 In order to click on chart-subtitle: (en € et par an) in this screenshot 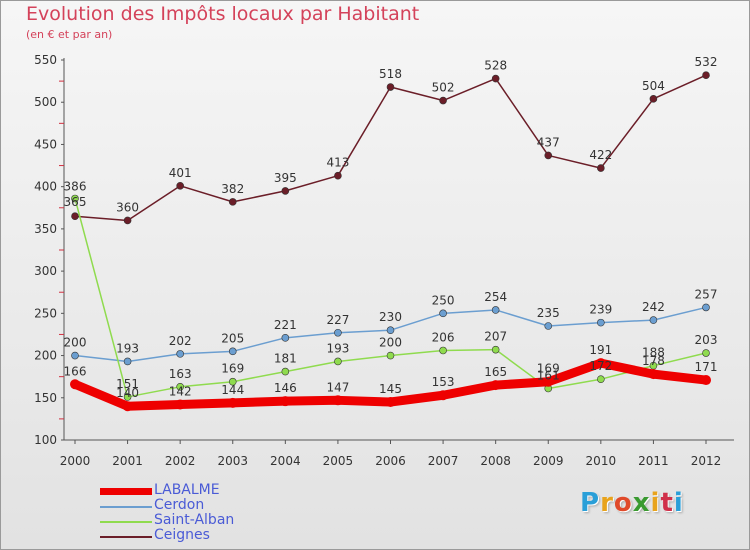, I will do `click(69, 34)`.